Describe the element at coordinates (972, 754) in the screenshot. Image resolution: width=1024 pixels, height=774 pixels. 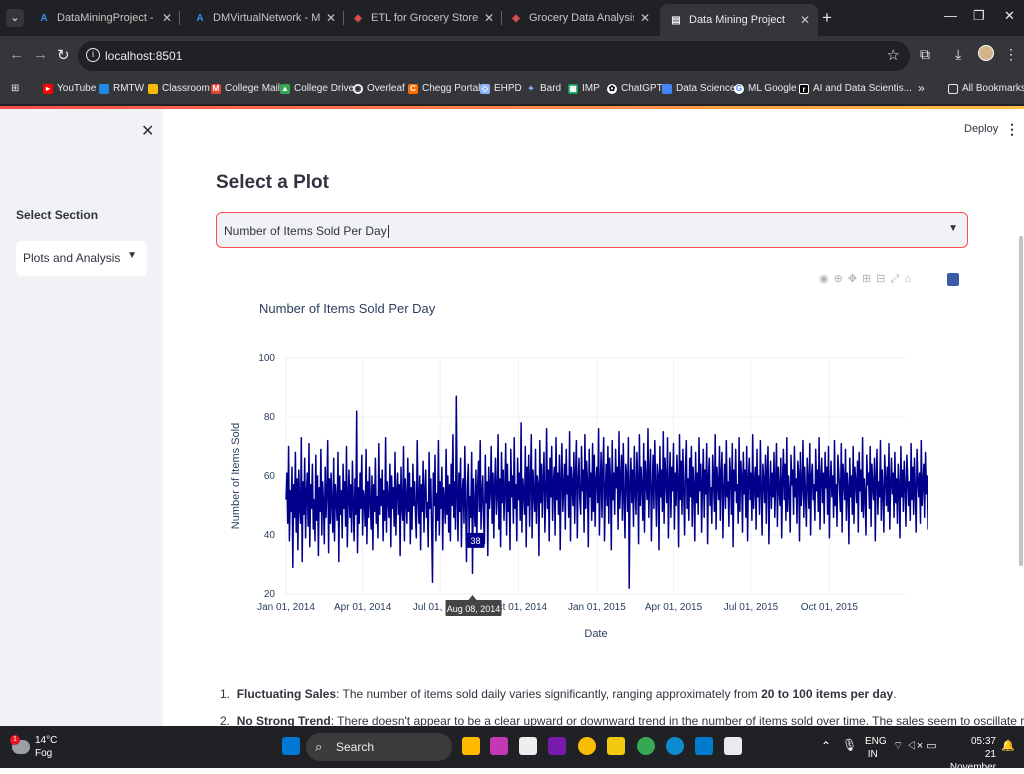
I see `clock: 05:37 21 November` at that location.